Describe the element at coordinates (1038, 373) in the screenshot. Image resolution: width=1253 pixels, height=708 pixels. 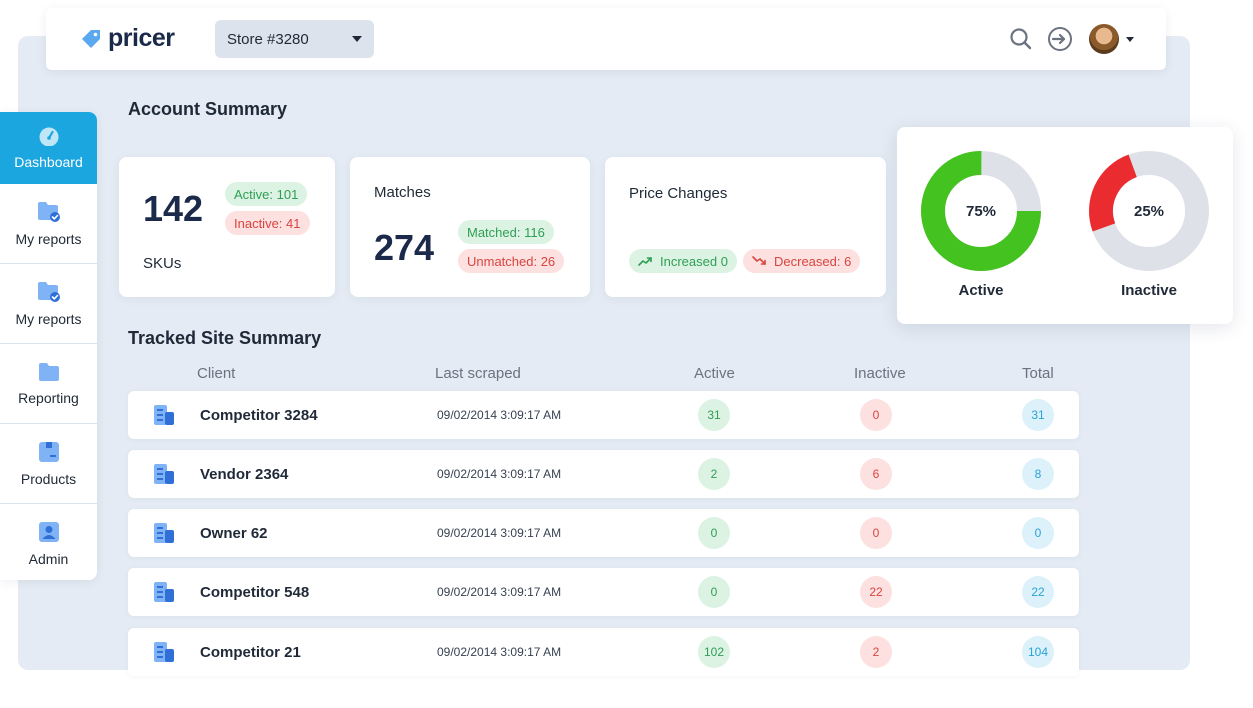
I see `column-header-total: Total` at that location.